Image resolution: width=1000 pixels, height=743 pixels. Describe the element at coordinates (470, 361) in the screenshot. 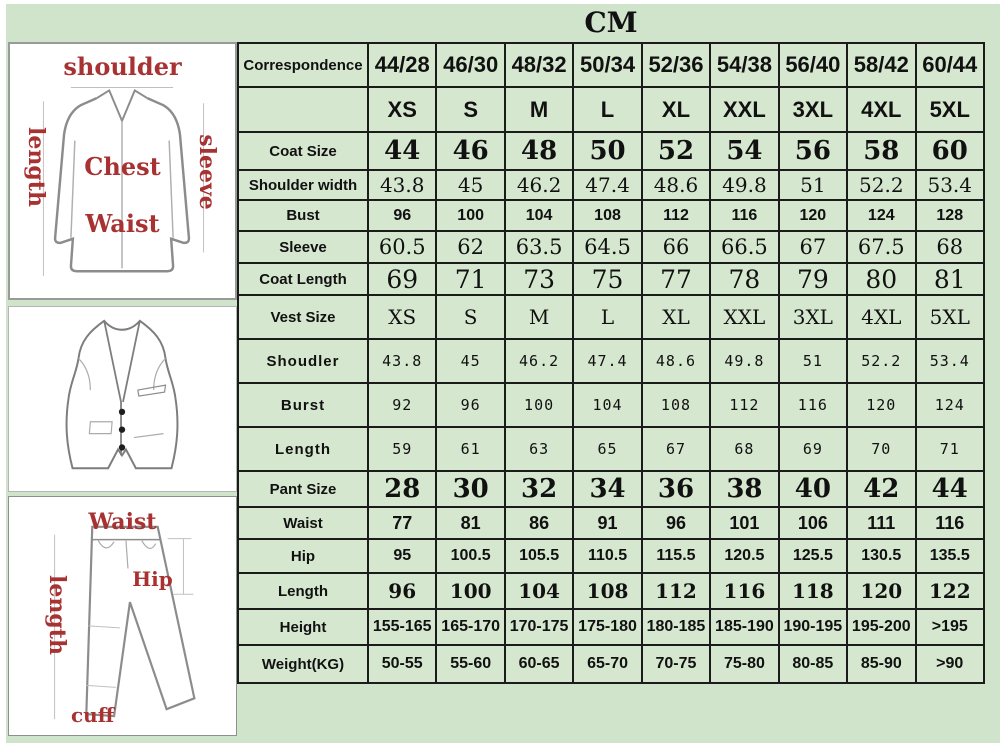

I see `cell-vest-shoudler-1: 45` at that location.